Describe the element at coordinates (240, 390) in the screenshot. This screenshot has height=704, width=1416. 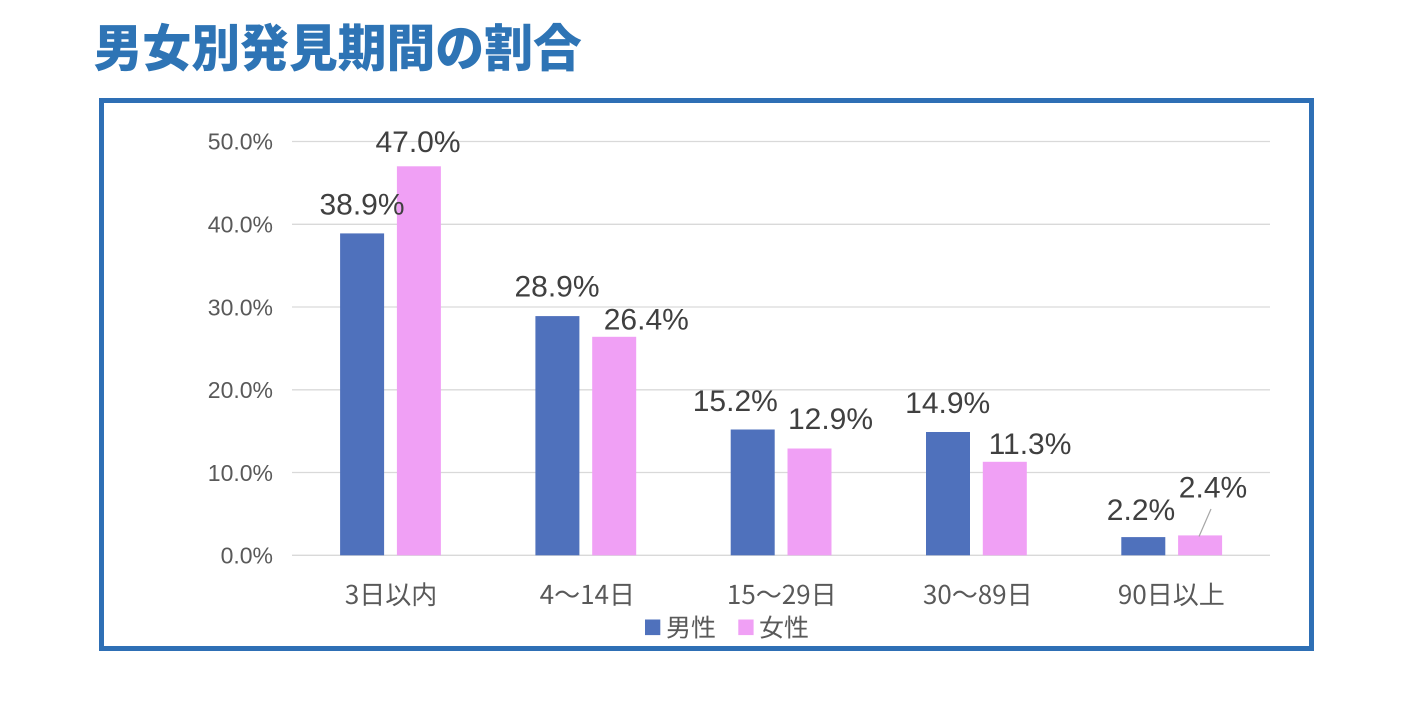
I see `svg-text: 20.0%` at that location.